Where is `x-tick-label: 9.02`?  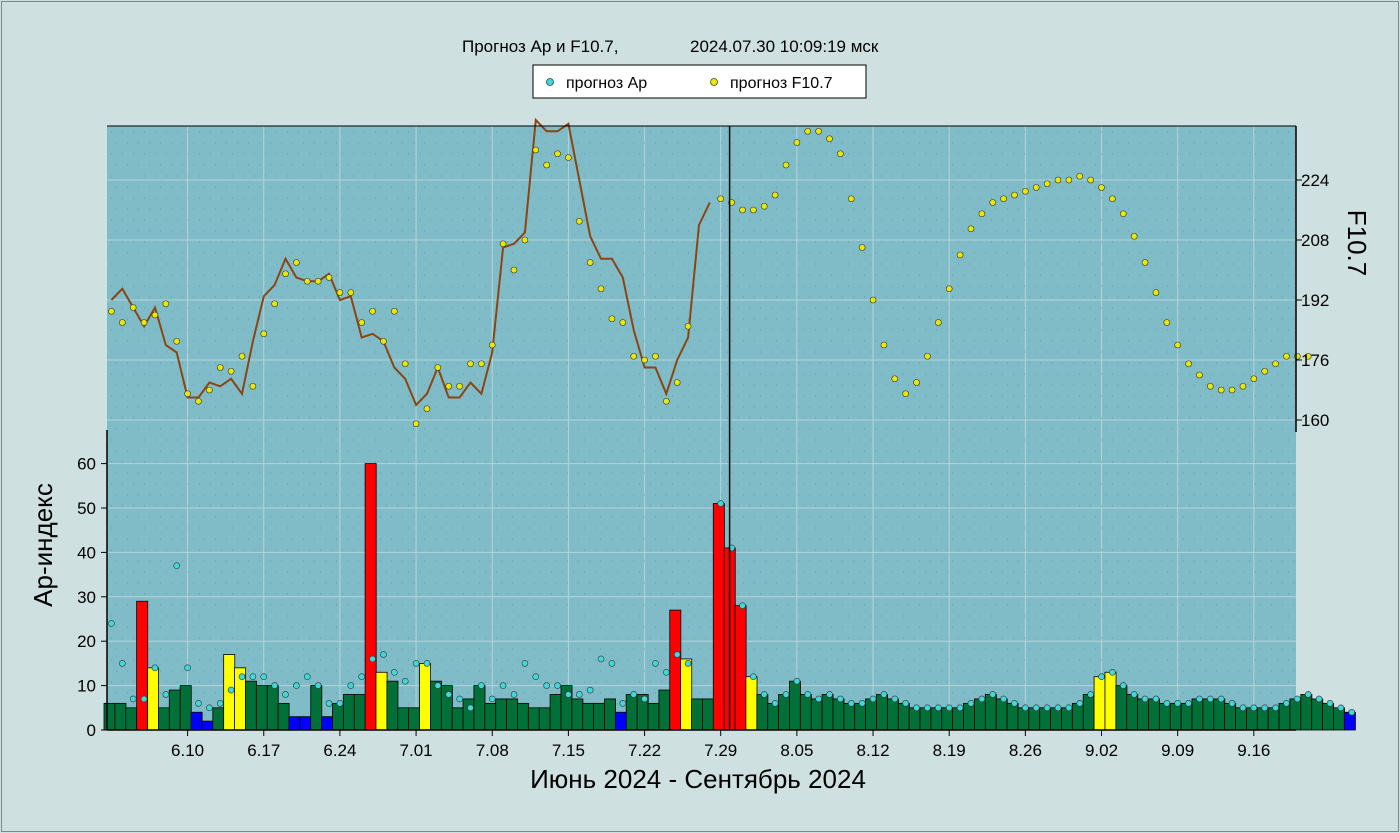
x-tick-label: 9.02 is located at coordinates (1101, 750).